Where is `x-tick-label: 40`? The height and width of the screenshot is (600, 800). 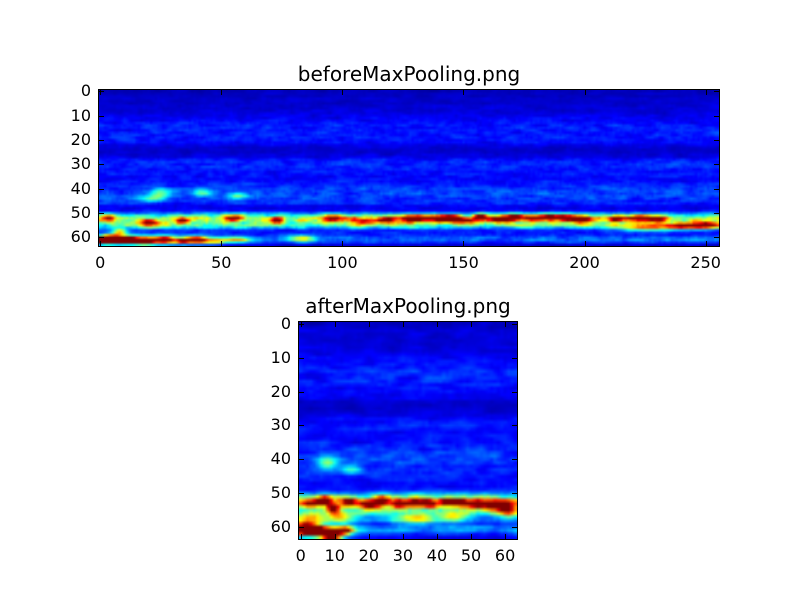
x-tick-label: 40 is located at coordinates (437, 555).